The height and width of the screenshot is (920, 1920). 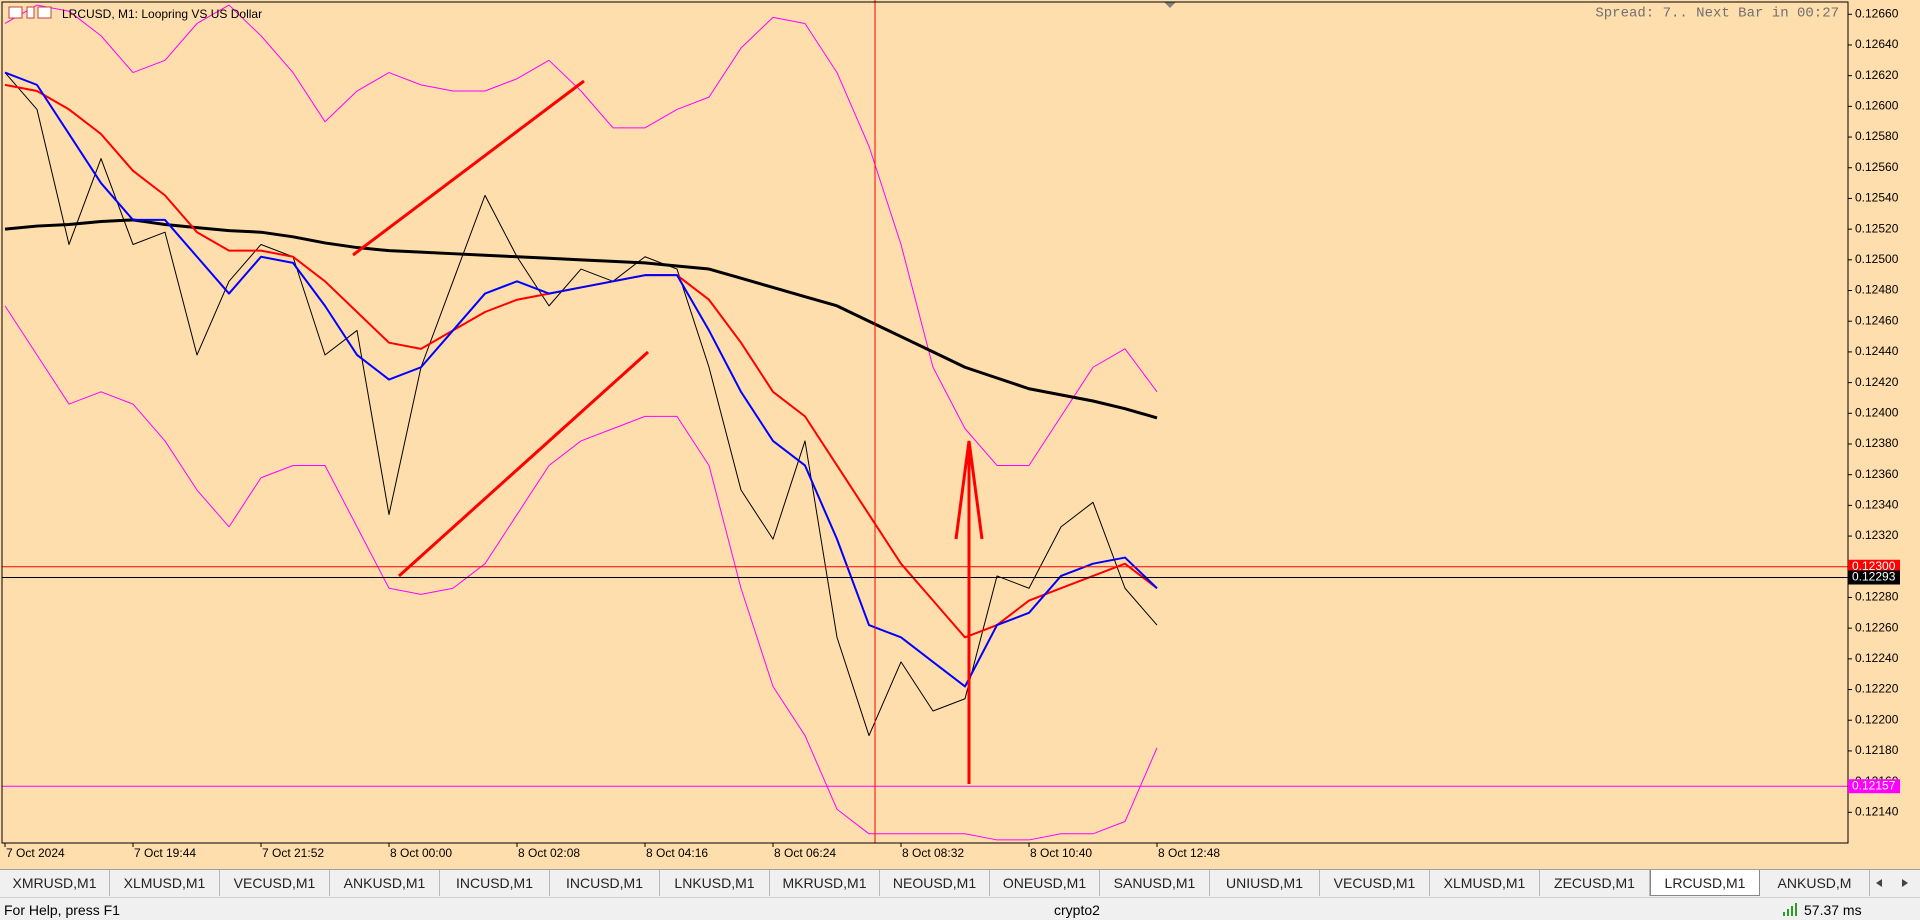 I want to click on y-tick-label: 0.12440, so click(x=1877, y=351).